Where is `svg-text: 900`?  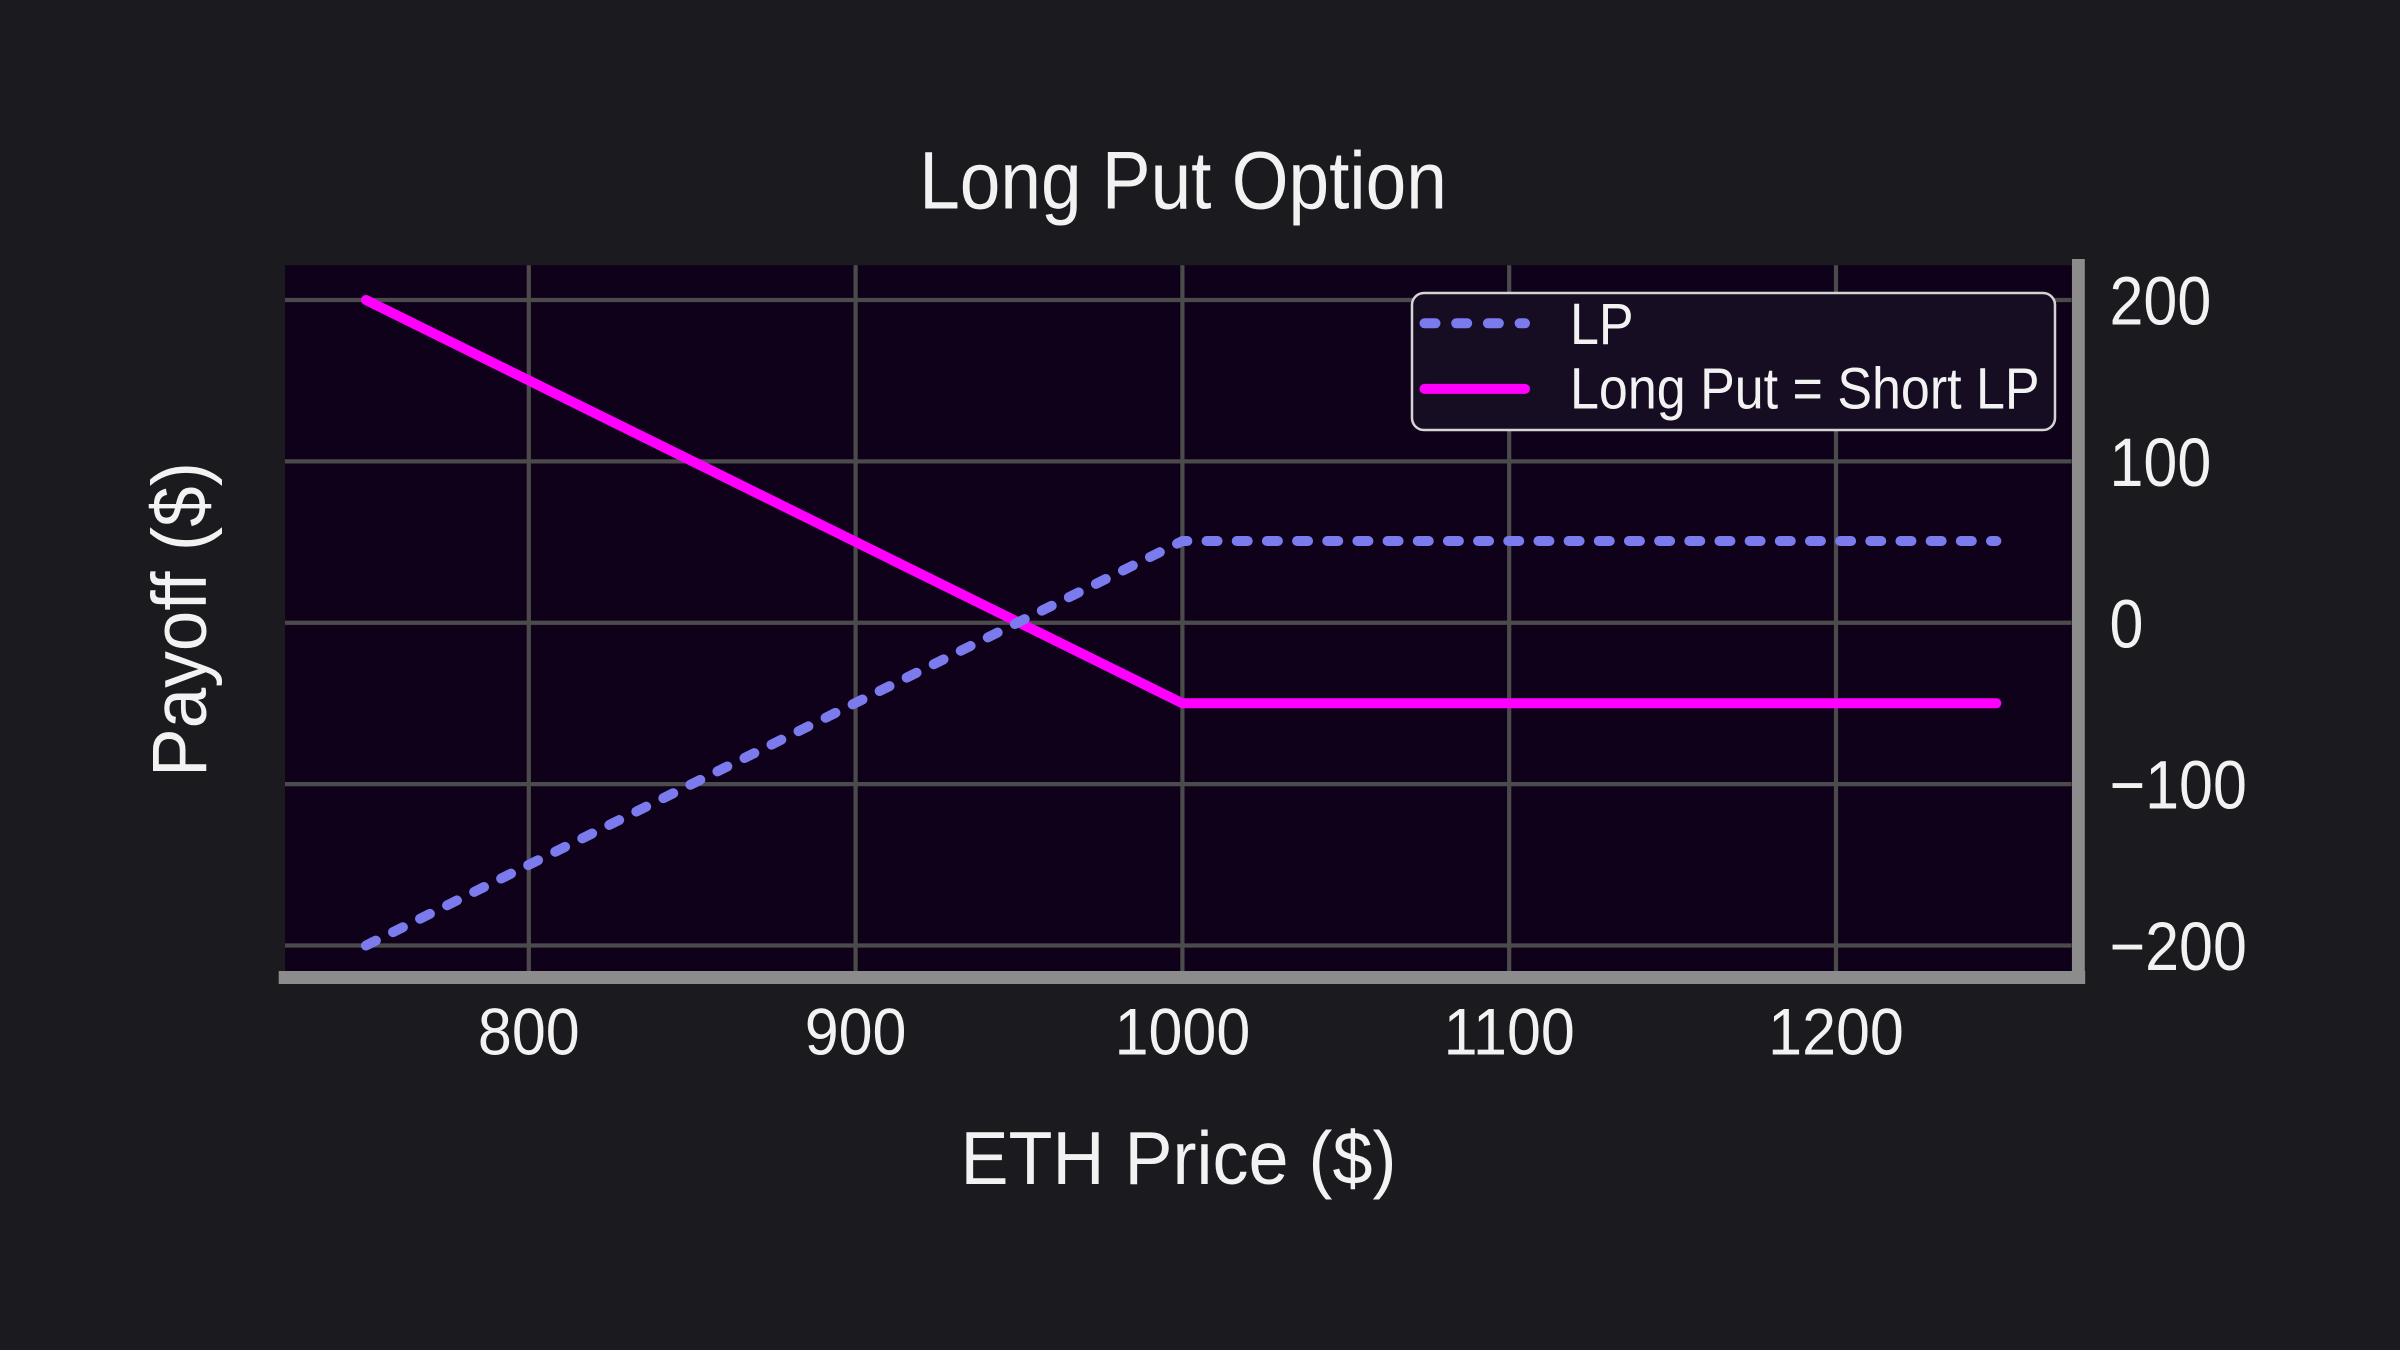
svg-text: 900 is located at coordinates (856, 1032).